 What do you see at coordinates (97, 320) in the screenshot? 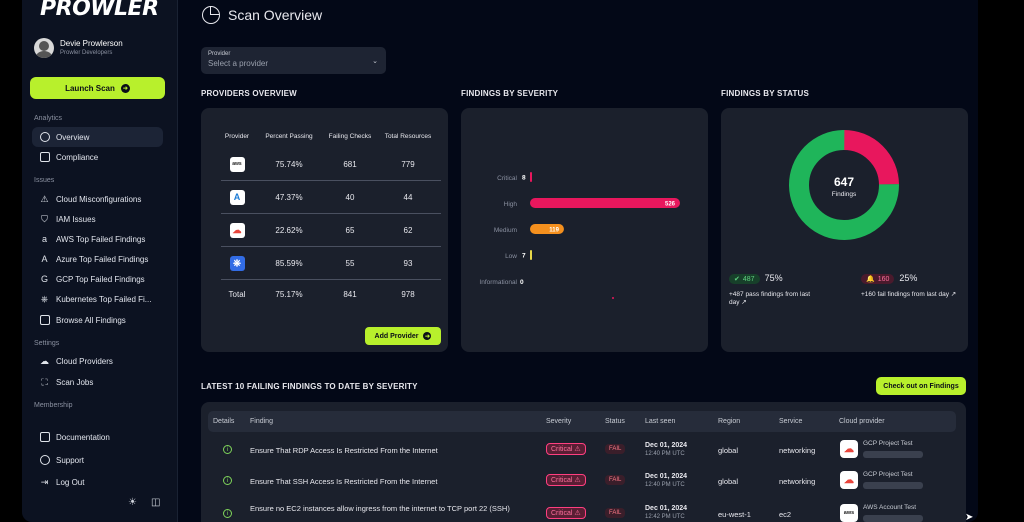
I see `sidebar-item-browse-findings: Browse All Findings` at bounding box center [97, 320].